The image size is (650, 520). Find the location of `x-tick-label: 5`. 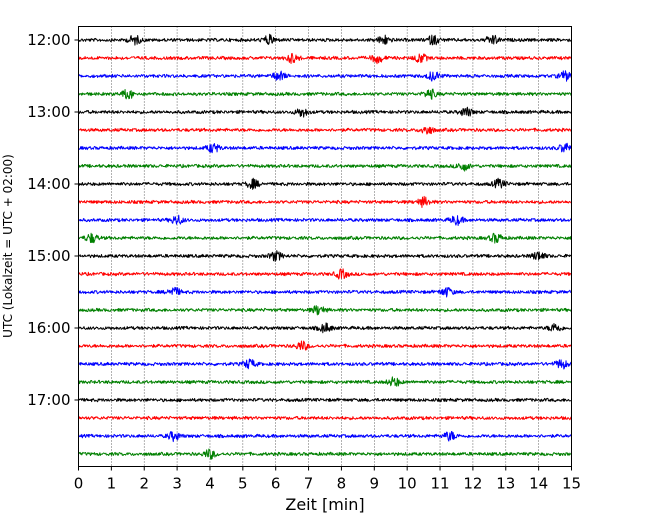

x-tick-label: 5 is located at coordinates (243, 484).